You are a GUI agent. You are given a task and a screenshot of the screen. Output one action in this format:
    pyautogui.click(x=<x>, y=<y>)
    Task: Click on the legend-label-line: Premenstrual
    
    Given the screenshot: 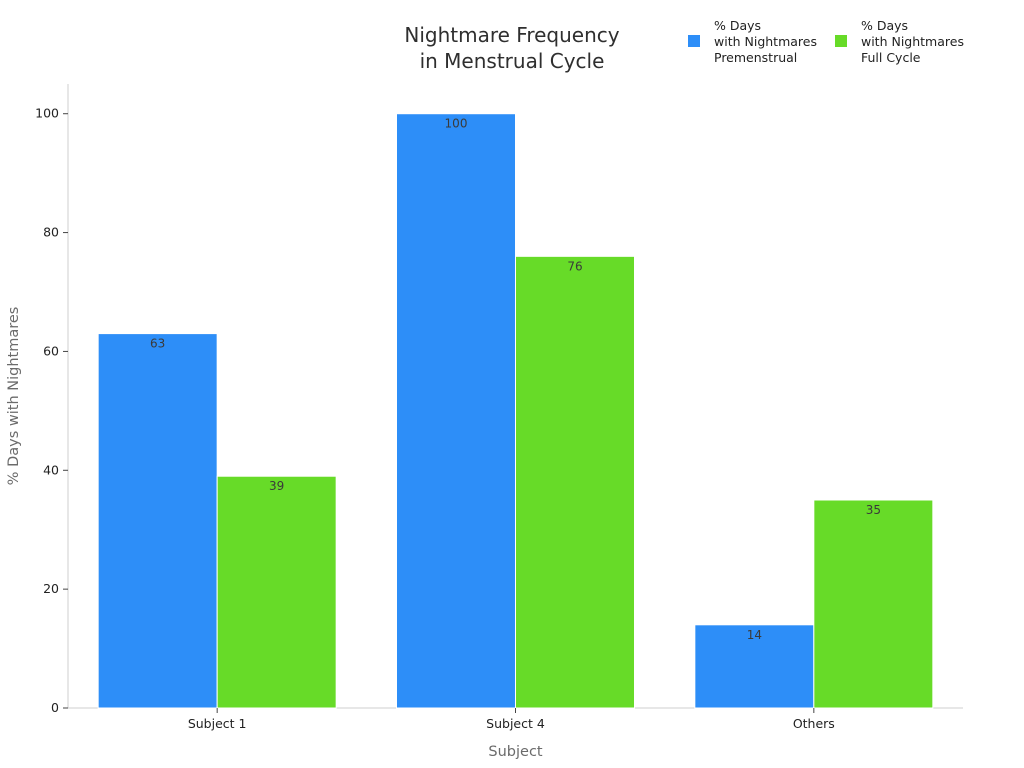 What is the action you would take?
    pyautogui.click(x=756, y=57)
    